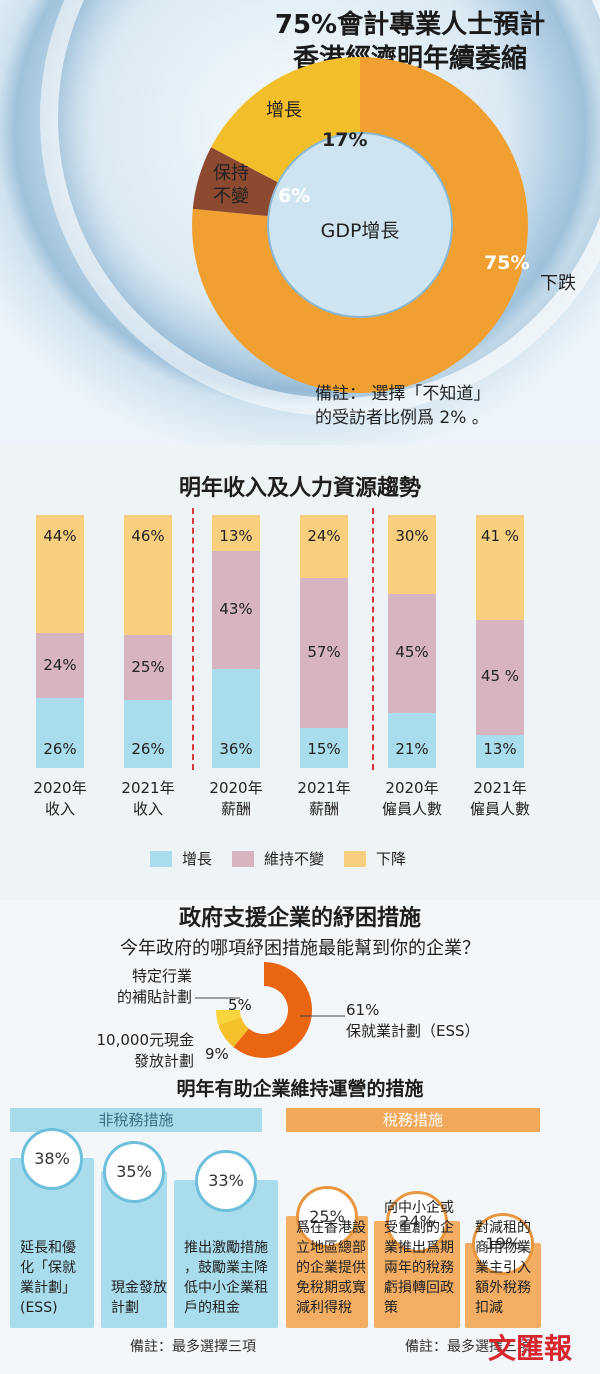 Image resolution: width=600 pixels, height=1374 pixels. Describe the element at coordinates (499, 798) in the screenshot. I see `bar-category-label: 2021年 僱員人數` at that location.